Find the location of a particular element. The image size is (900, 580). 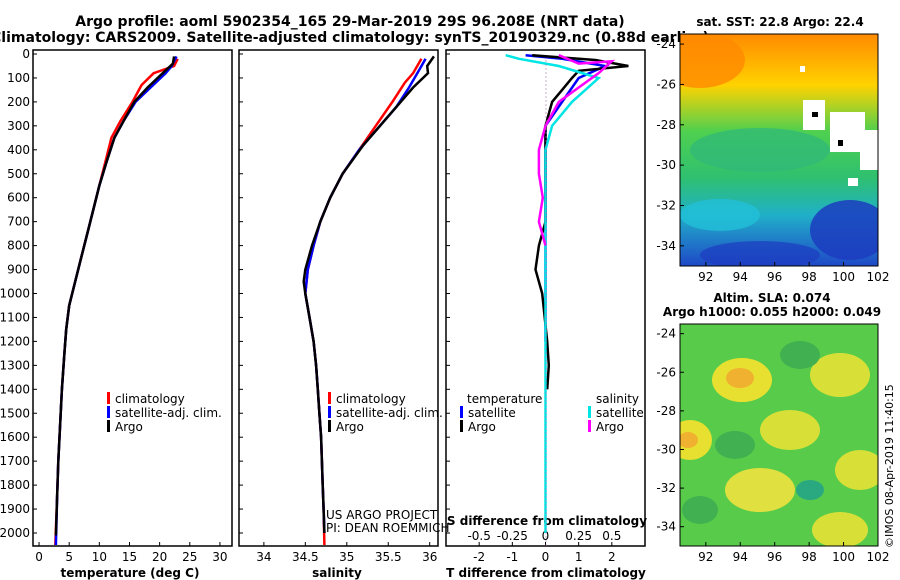

x-tick-label: 20 is located at coordinates (159, 557).